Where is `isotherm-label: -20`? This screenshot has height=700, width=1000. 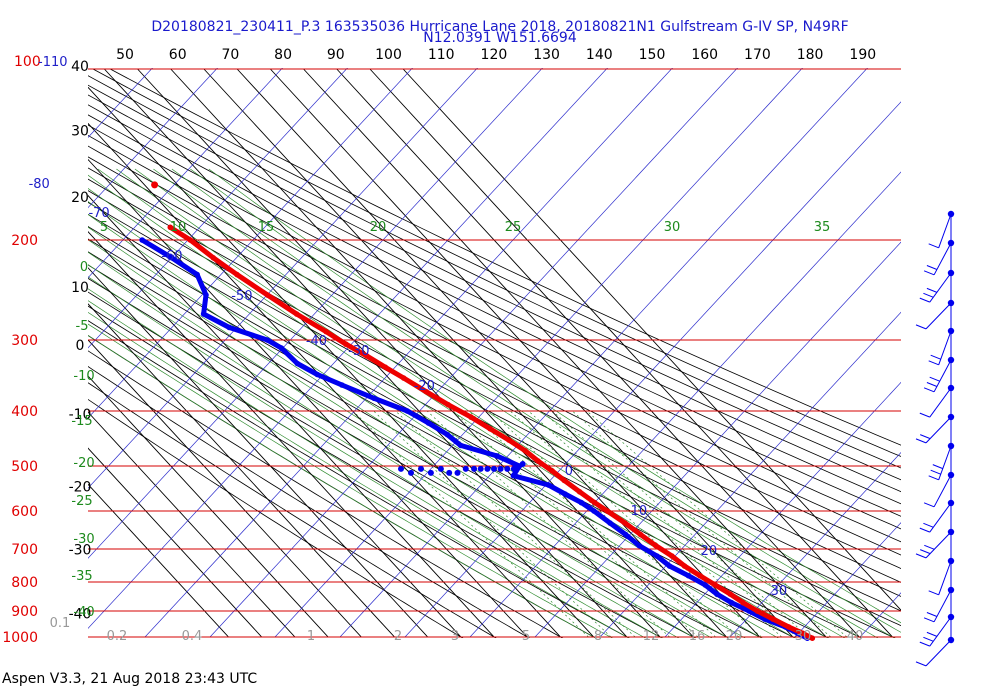
isotherm-label: -20 is located at coordinates (424, 386).